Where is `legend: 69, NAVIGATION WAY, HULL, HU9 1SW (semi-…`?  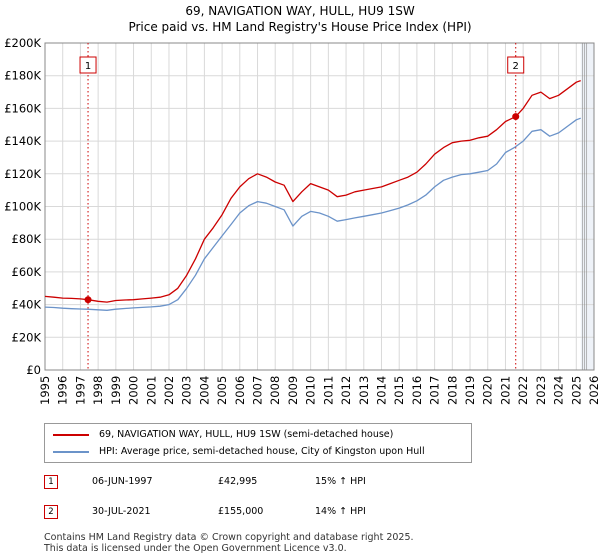
legend: 69, NAVIGATION WAY, HULL, HU9 1SW (semi-… is located at coordinates (258, 443).